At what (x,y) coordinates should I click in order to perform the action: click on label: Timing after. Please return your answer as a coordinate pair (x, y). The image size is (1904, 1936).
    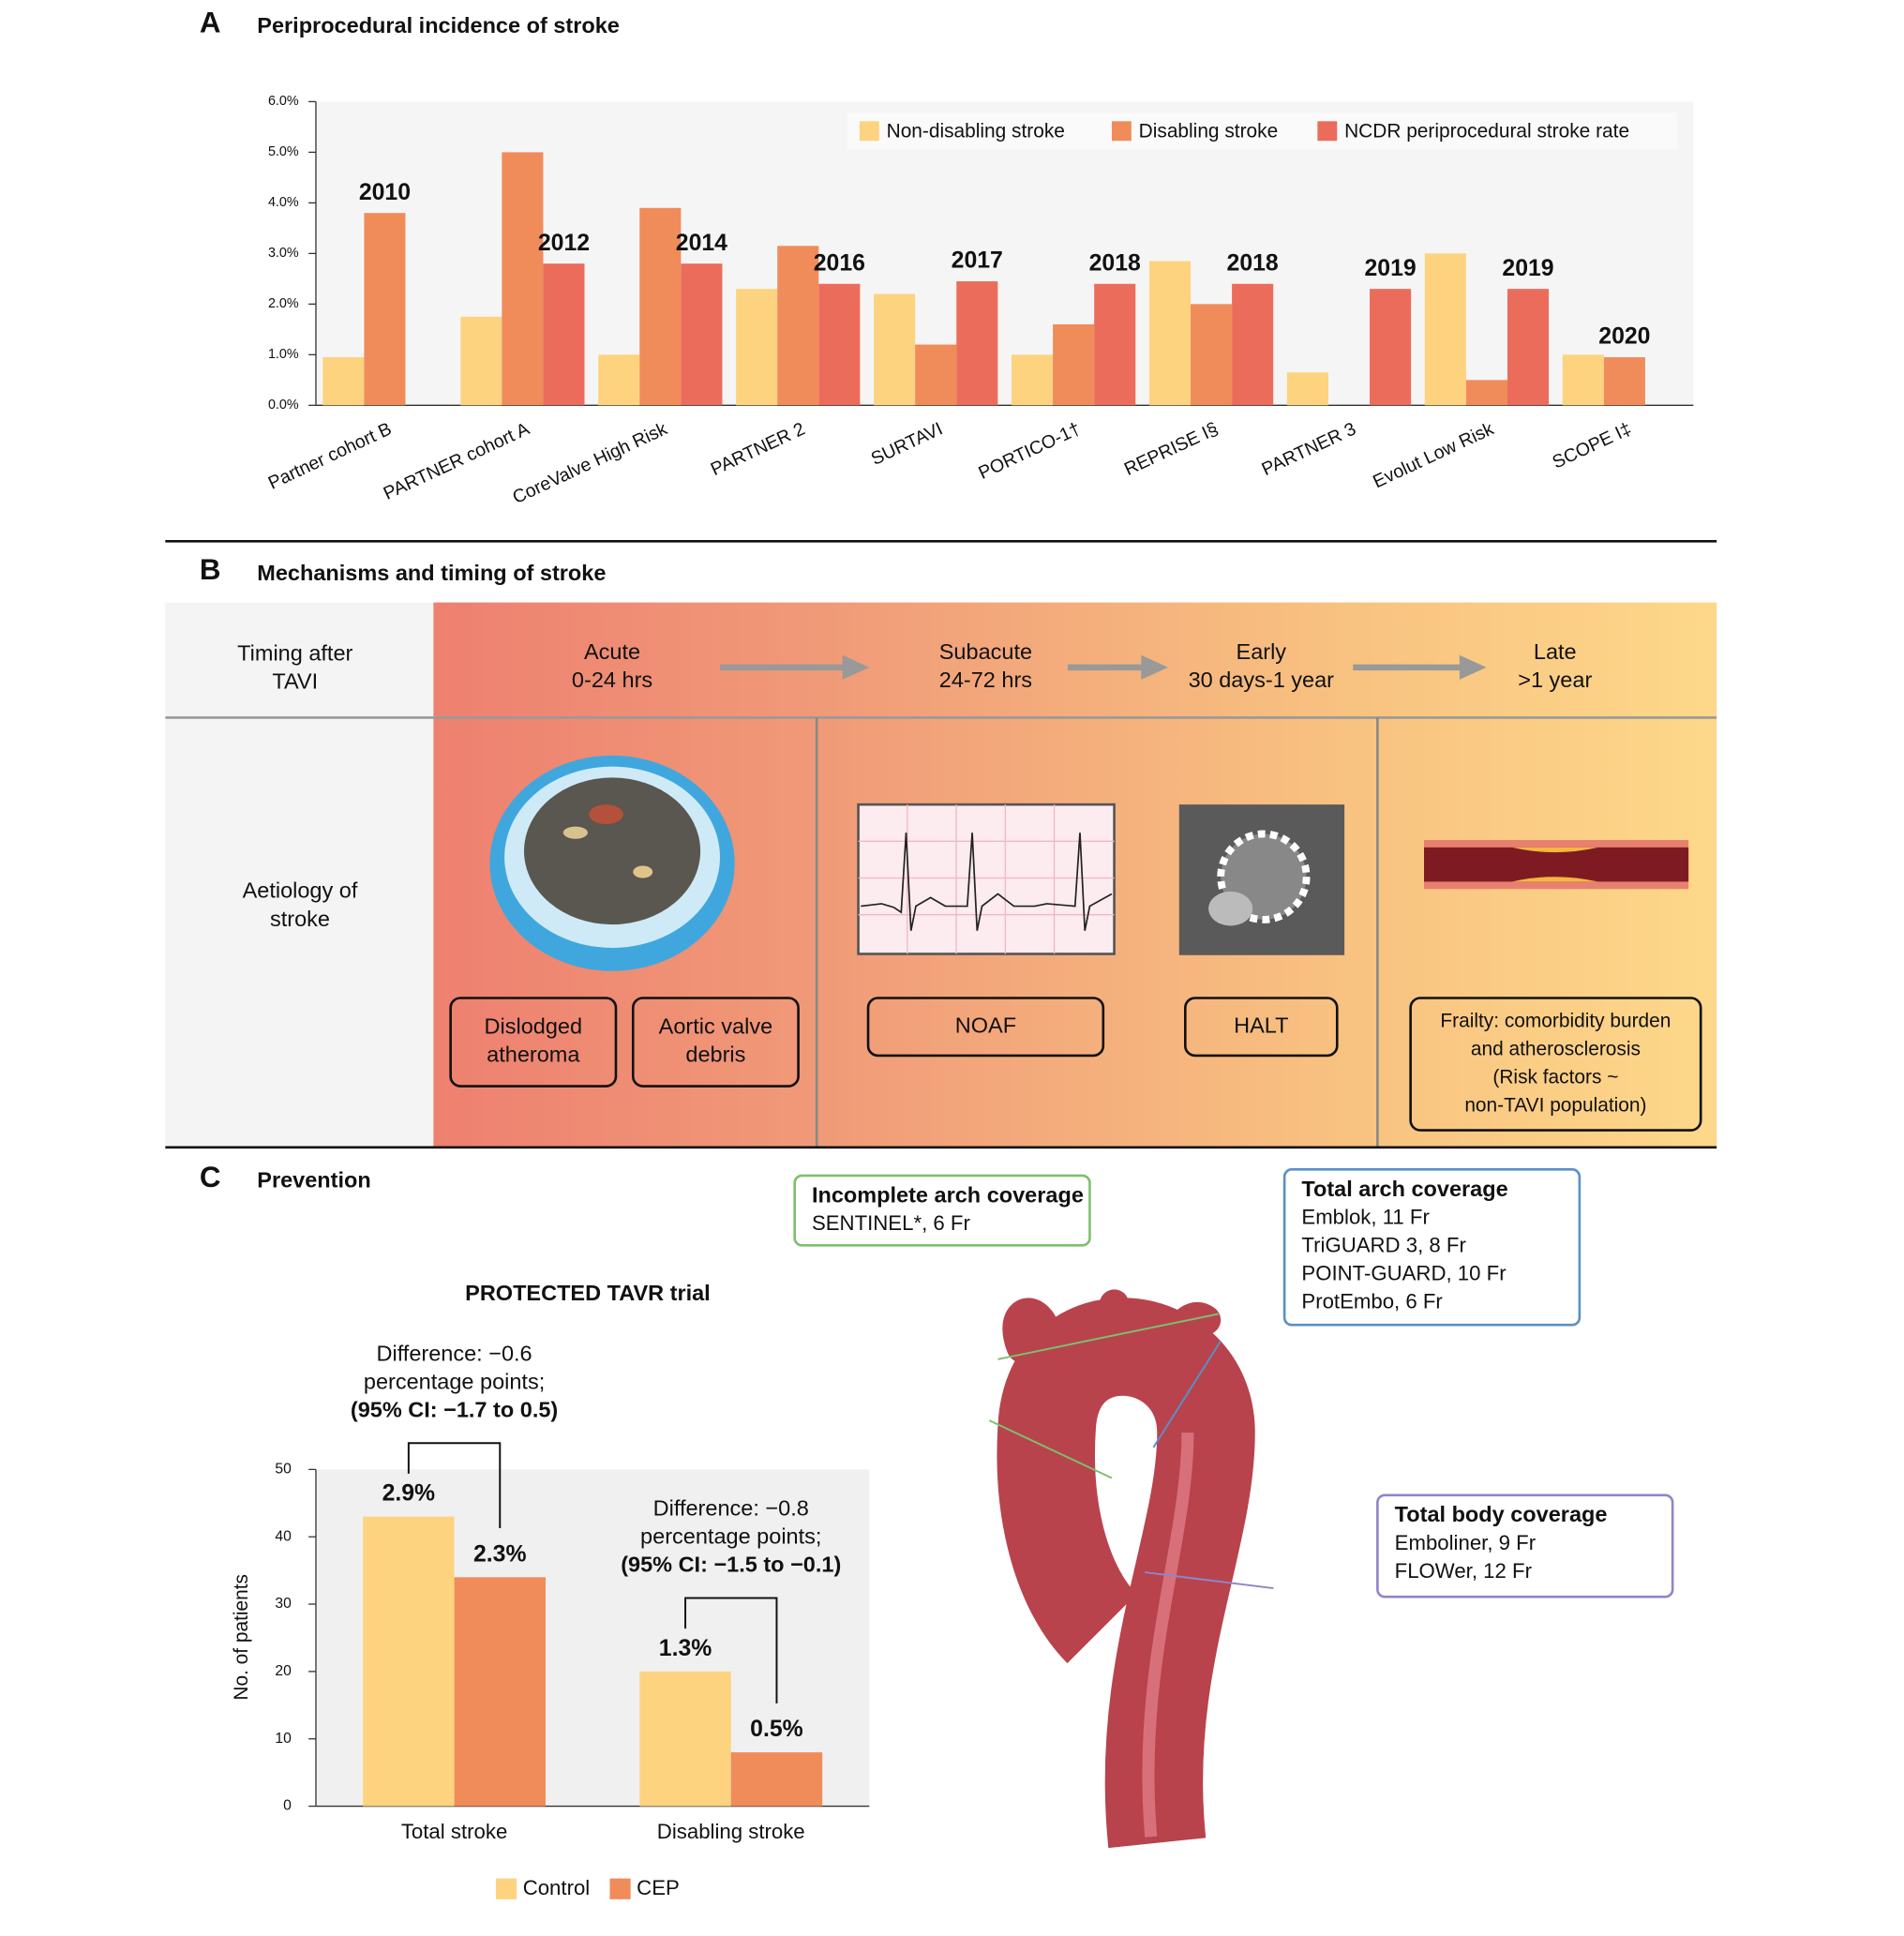
    Looking at the image, I should click on (294, 653).